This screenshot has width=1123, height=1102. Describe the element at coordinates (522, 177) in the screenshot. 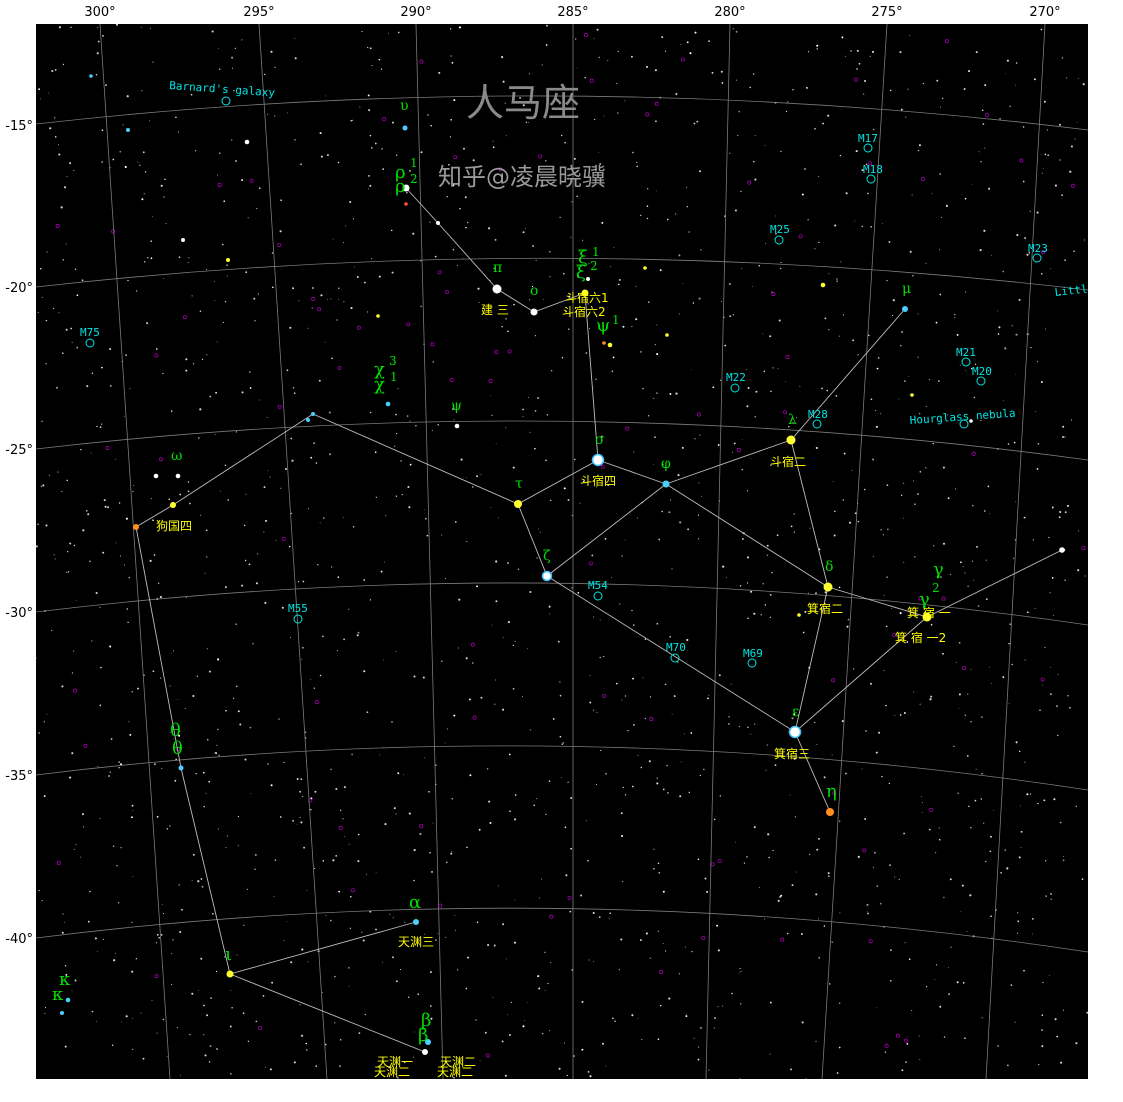

I see `watermark: 知乎@凌晨晓骥` at that location.